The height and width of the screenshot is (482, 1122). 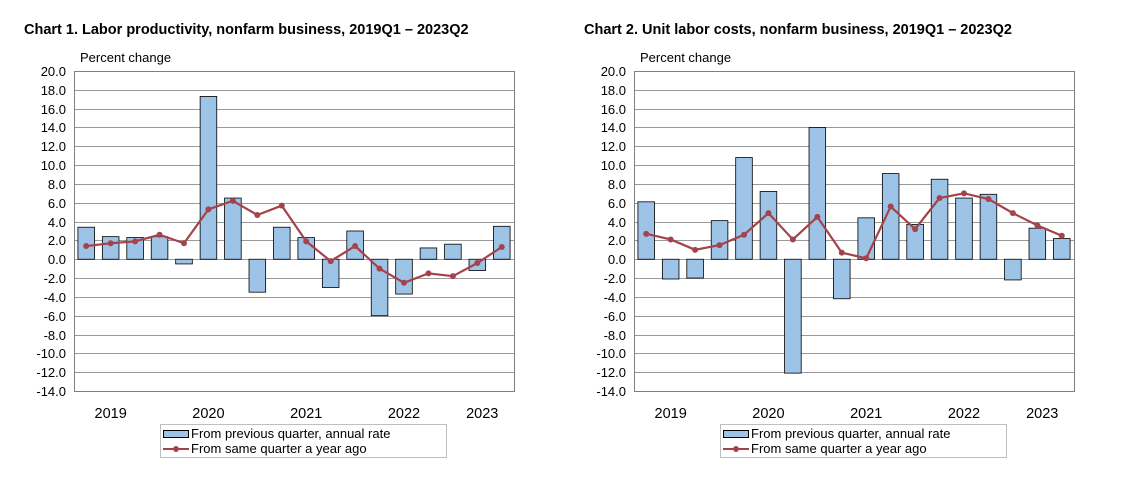 What do you see at coordinates (613, 165) in the screenshot?
I see `y-tick-label: 10.0` at bounding box center [613, 165].